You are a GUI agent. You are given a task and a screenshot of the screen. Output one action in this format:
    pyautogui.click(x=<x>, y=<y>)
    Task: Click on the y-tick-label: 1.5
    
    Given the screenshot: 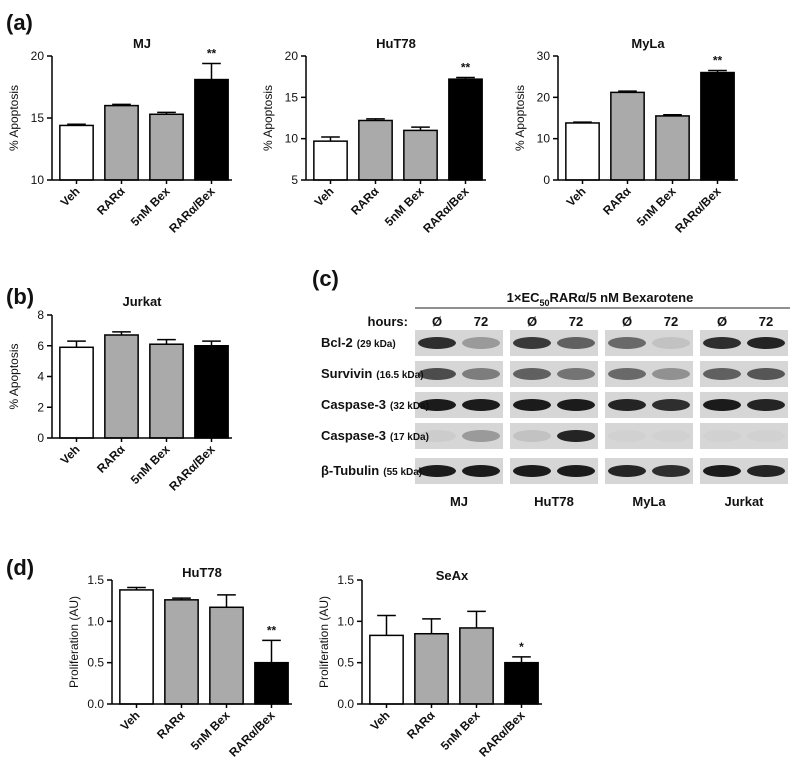 What is the action you would take?
    pyautogui.click(x=95, y=580)
    